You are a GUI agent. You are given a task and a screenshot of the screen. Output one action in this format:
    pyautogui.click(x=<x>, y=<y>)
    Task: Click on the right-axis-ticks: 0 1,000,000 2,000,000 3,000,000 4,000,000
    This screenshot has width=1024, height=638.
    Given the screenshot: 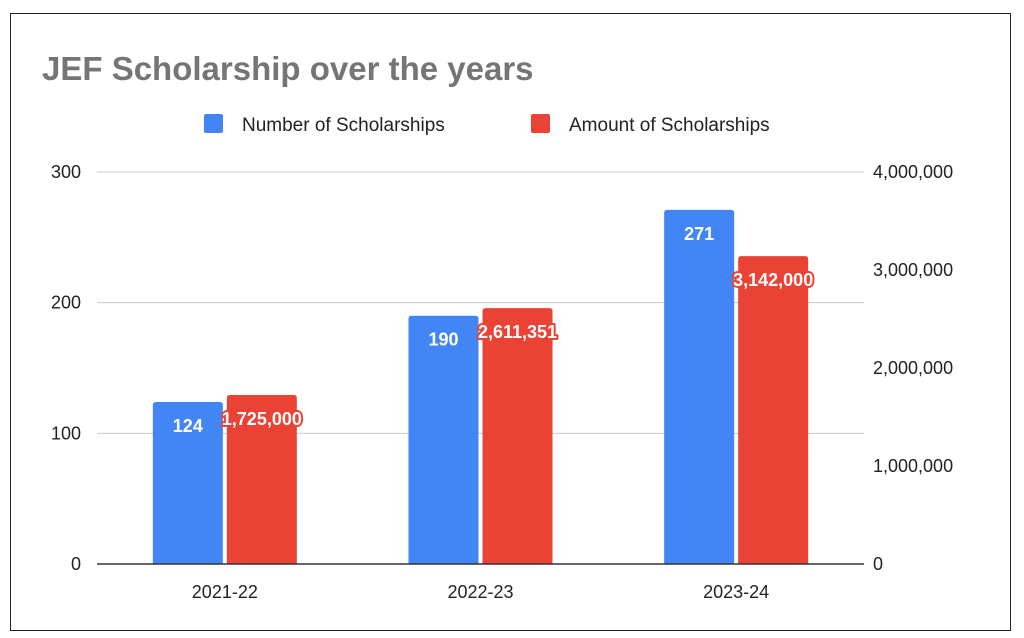 What is the action you would take?
    pyautogui.click(x=913, y=368)
    